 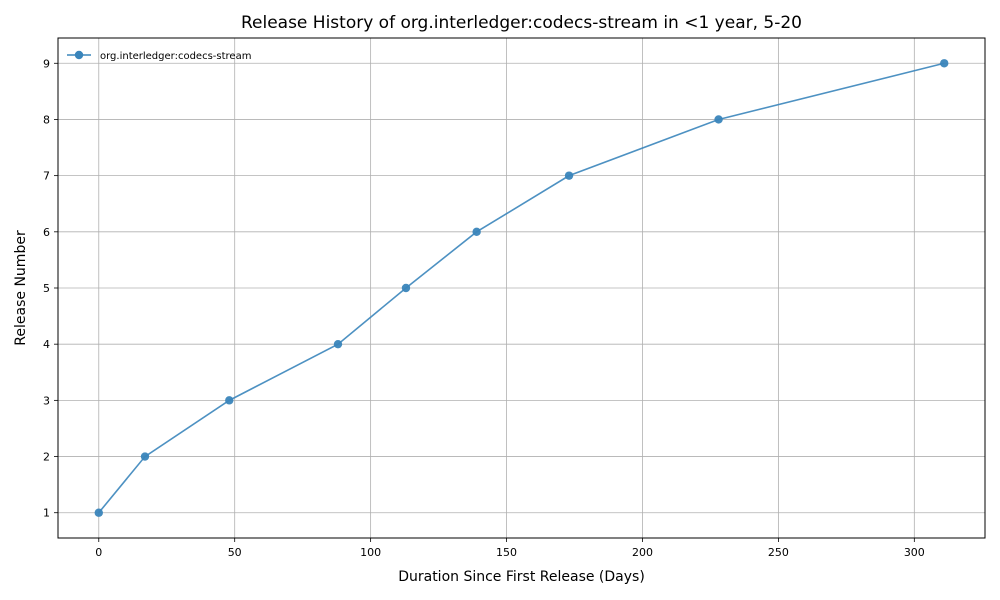 What do you see at coordinates (46, 232) in the screenshot?
I see `y-tick-label: 6` at bounding box center [46, 232].